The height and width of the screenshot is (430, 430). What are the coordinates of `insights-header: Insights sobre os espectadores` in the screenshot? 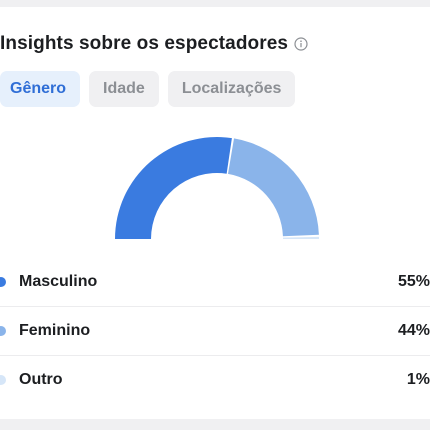 It's located at (154, 44).